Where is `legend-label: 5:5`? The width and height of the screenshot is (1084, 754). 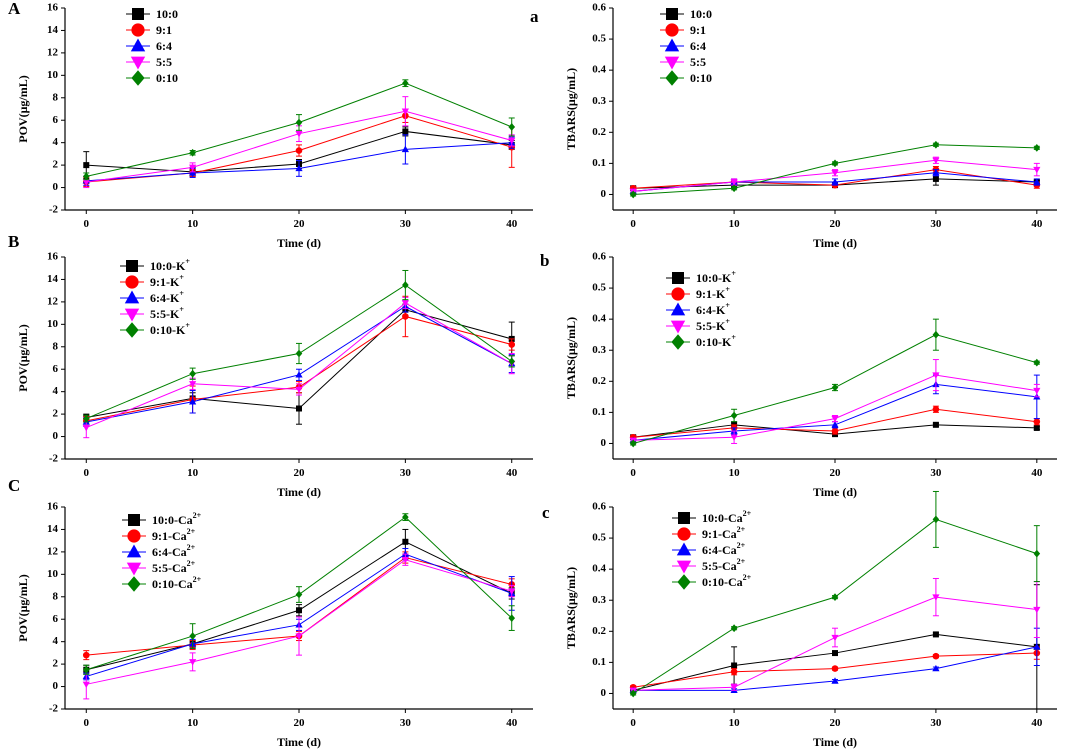
legend-label: 5:5 is located at coordinates (698, 62).